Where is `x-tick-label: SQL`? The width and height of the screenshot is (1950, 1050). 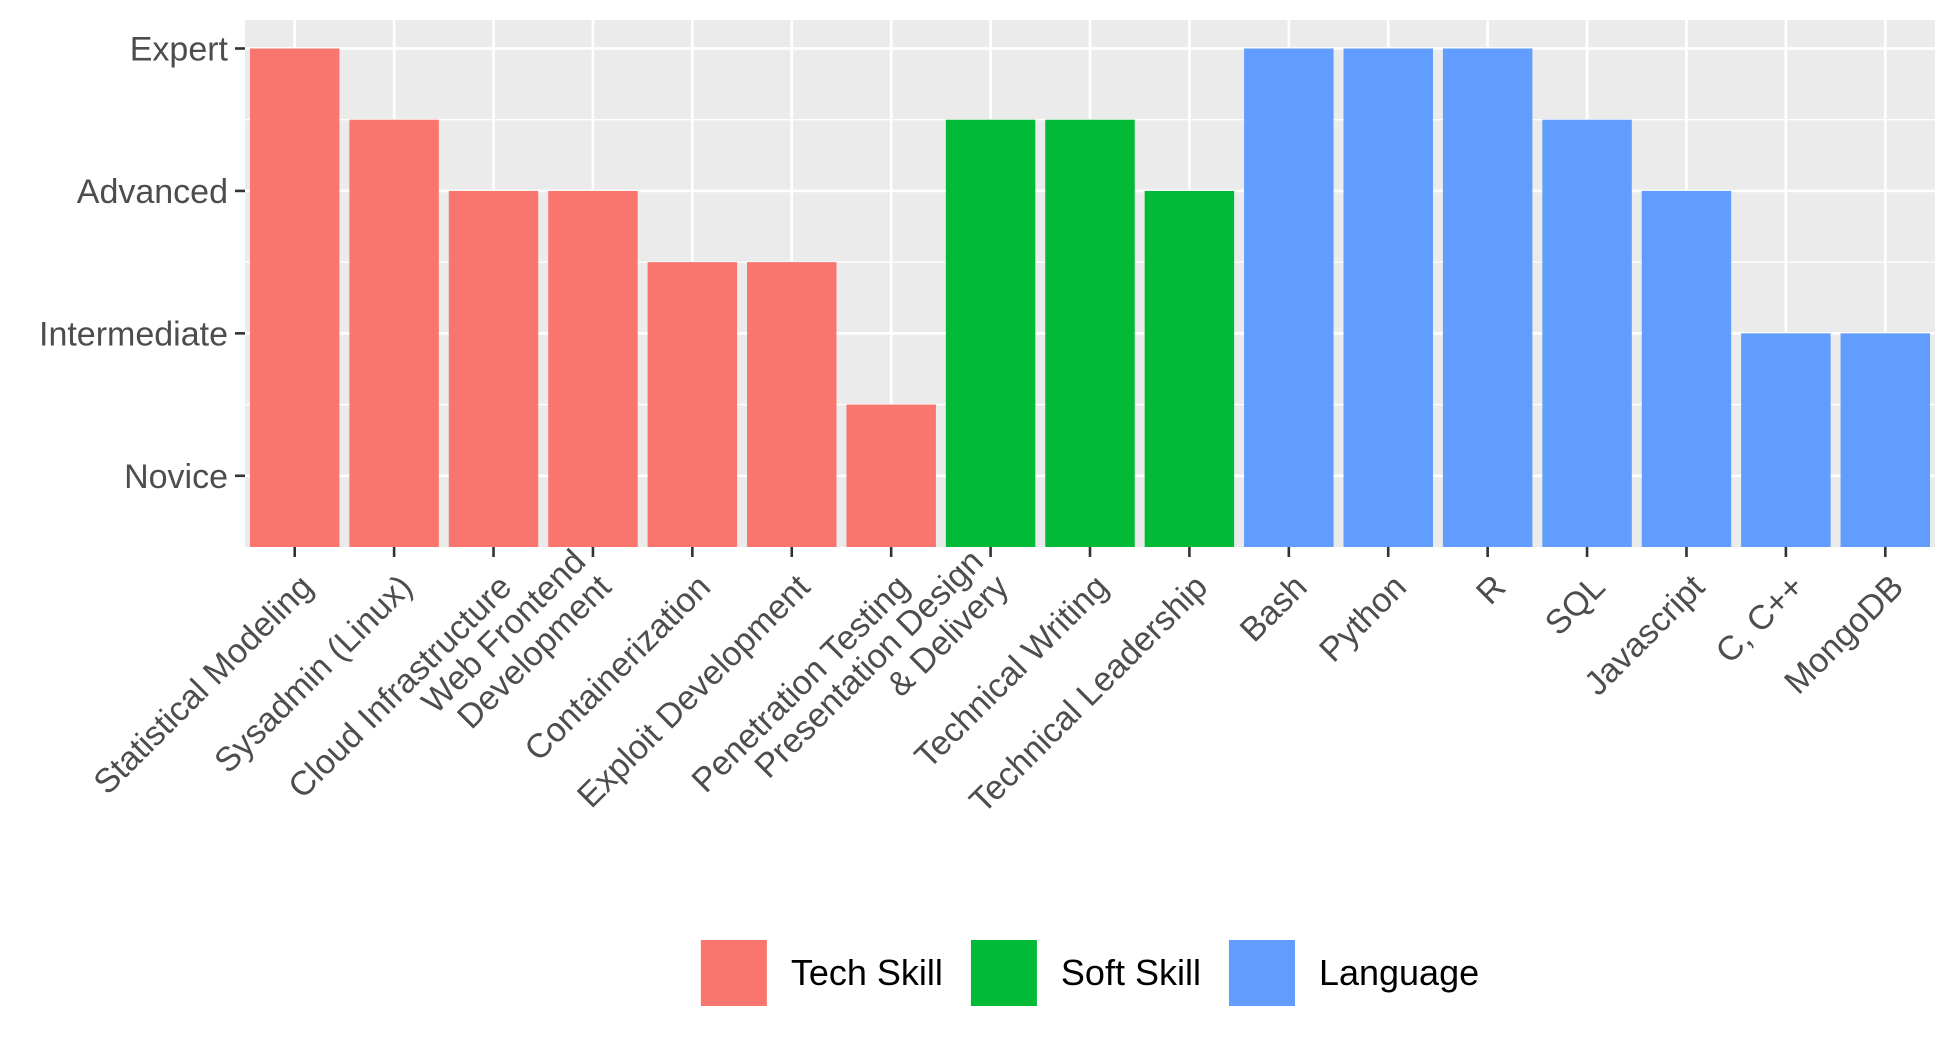
x-tick-label: SQL is located at coordinates (1575, 605).